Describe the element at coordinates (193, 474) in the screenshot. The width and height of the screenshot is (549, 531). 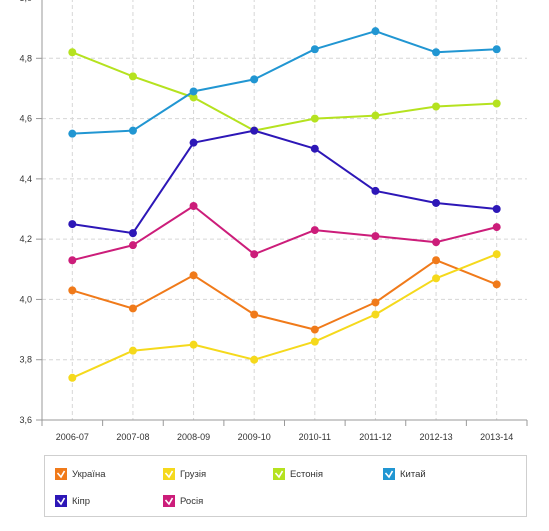
I see `legend-label: Грузія` at that location.